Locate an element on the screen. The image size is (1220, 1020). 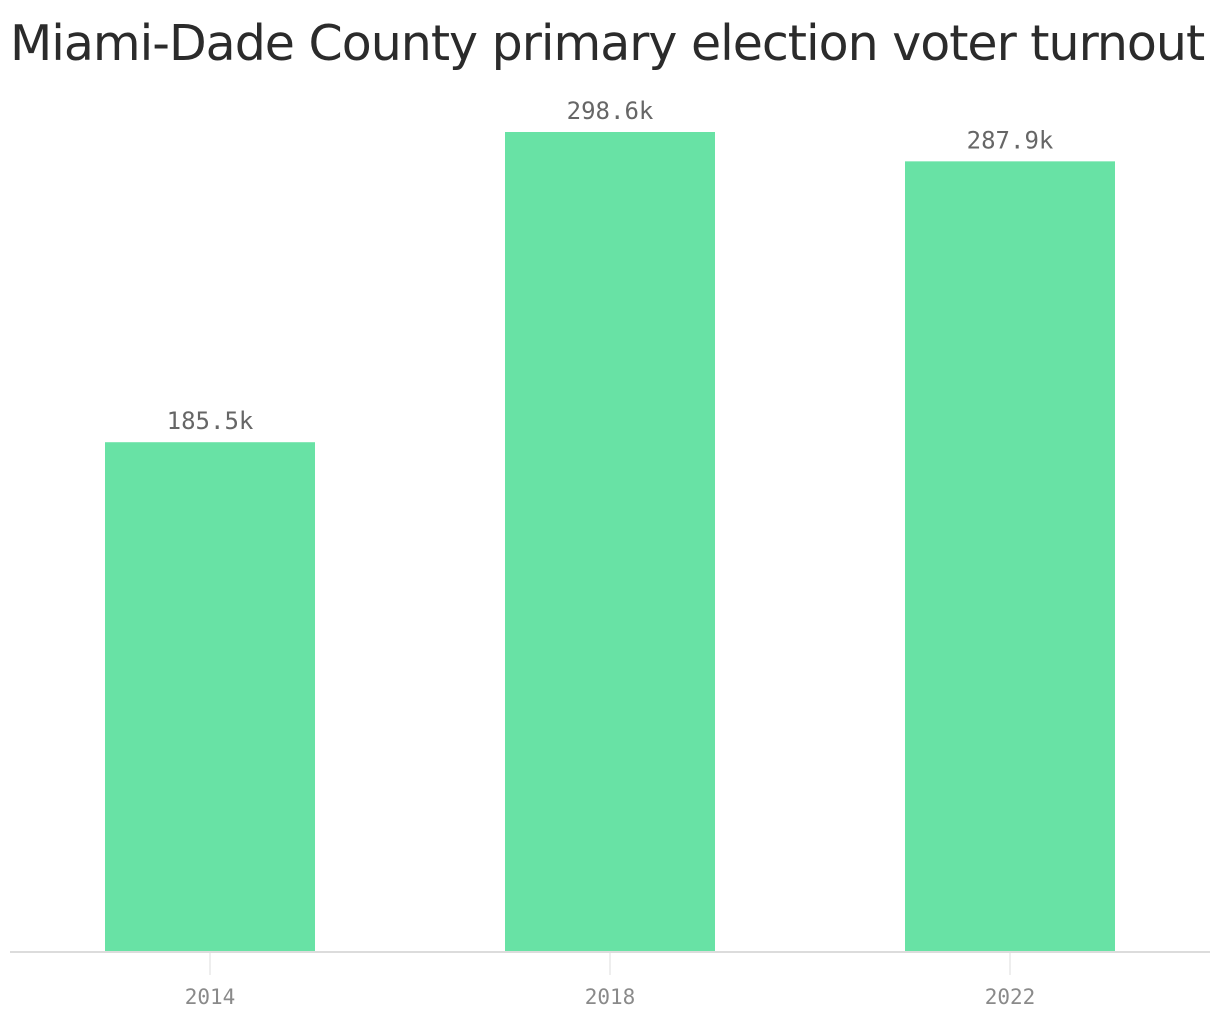
value-label-2022: 287.9k is located at coordinates (1010, 140).